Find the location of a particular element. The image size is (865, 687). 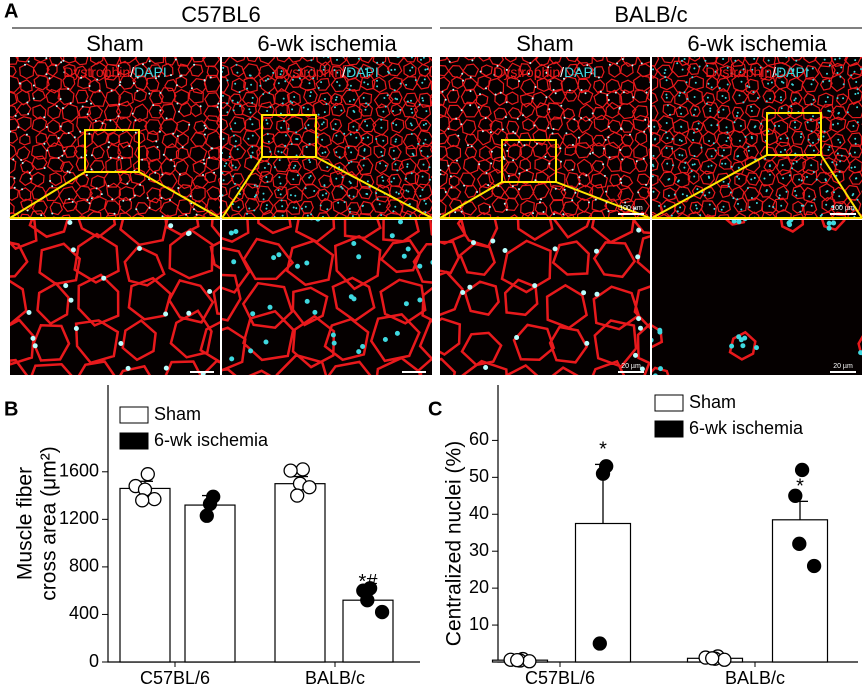

y-tick-label: 50 is located at coordinates (479, 476).